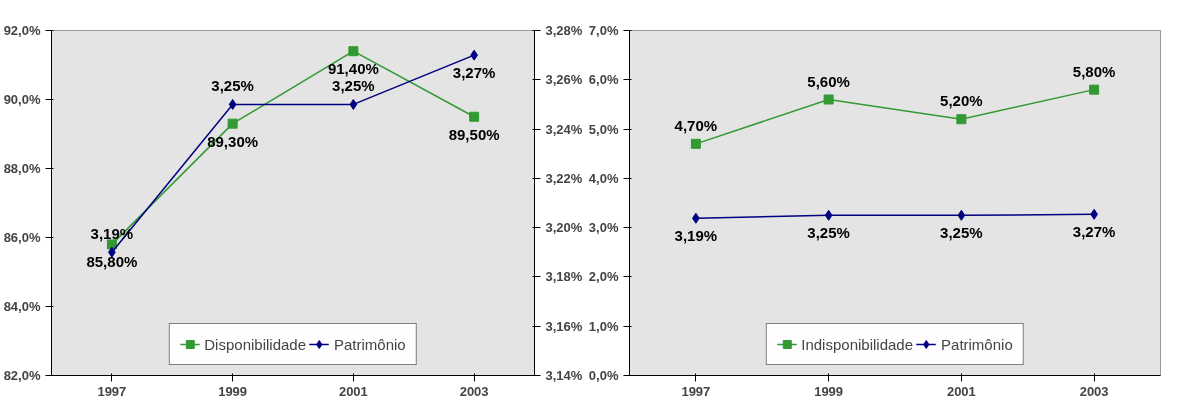 The image size is (1178, 404). Describe the element at coordinates (603, 228) in the screenshot. I see `y-tick-label: 3,0%` at that location.